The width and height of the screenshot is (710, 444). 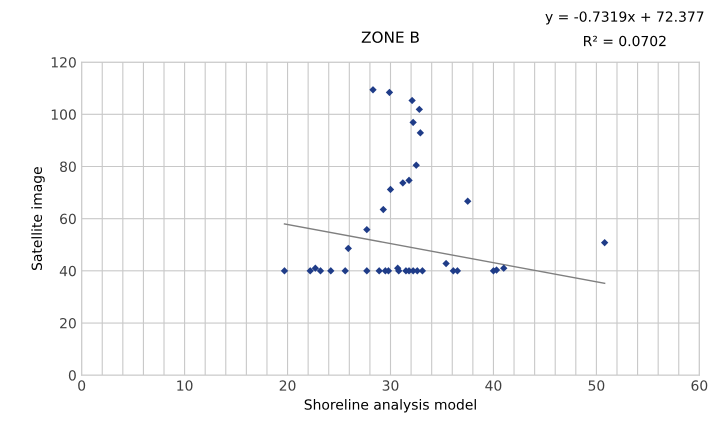 I want to click on y-tick-label: 80, so click(x=68, y=166).